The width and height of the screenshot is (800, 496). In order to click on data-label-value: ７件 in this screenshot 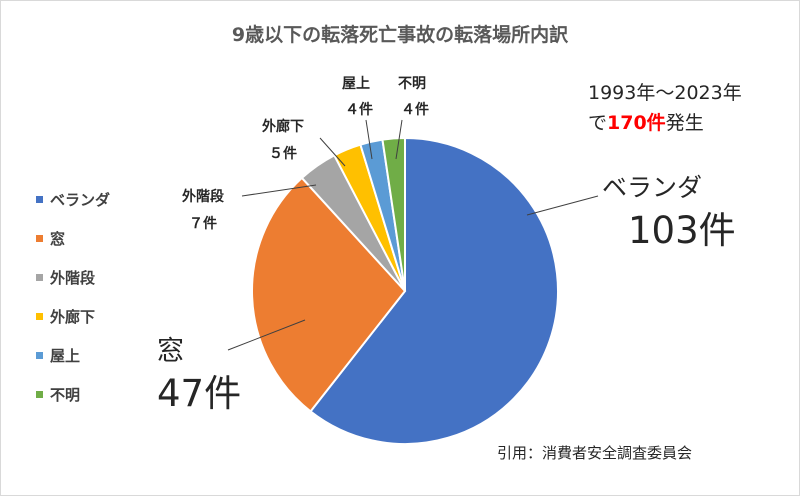, I will do `click(203, 223)`.